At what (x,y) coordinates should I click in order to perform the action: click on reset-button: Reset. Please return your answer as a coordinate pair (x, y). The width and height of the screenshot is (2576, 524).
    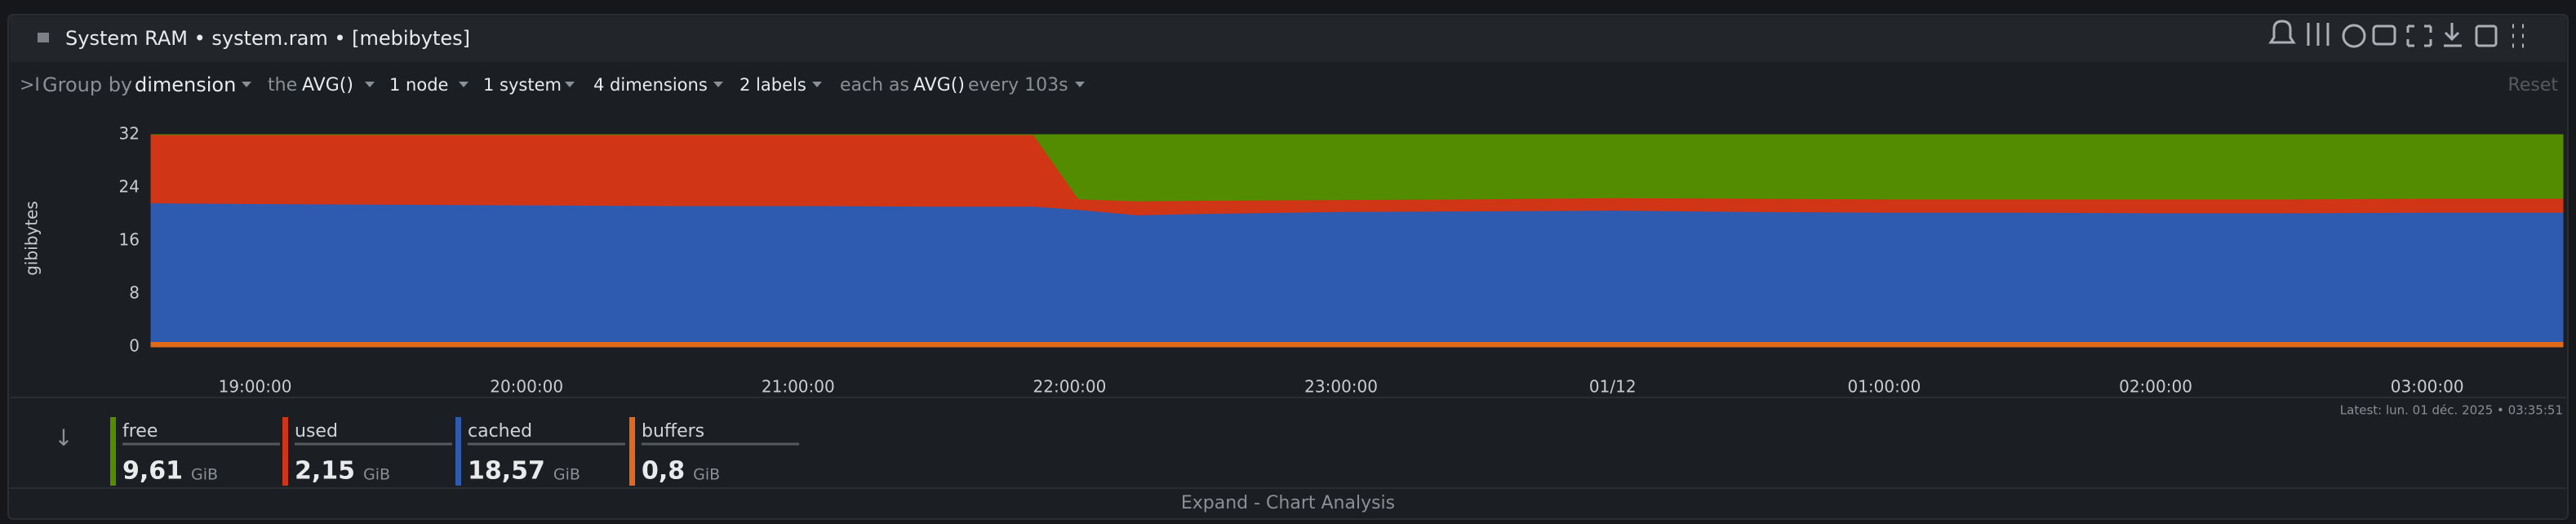
    Looking at the image, I should click on (2533, 85).